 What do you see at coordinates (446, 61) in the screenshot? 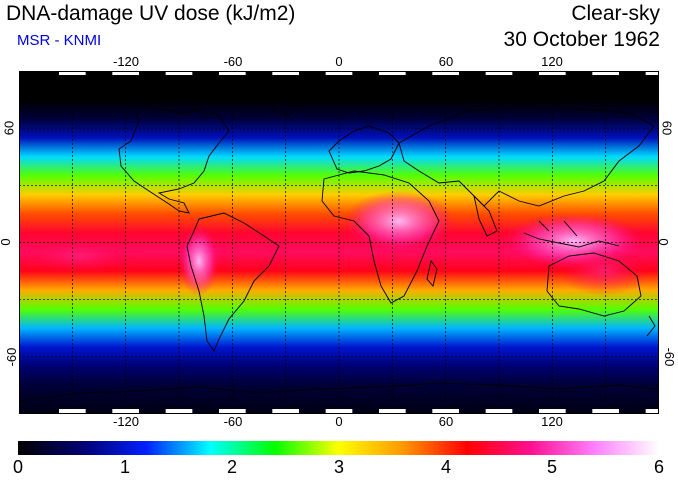
I see `lon-tick-top: 60` at bounding box center [446, 61].